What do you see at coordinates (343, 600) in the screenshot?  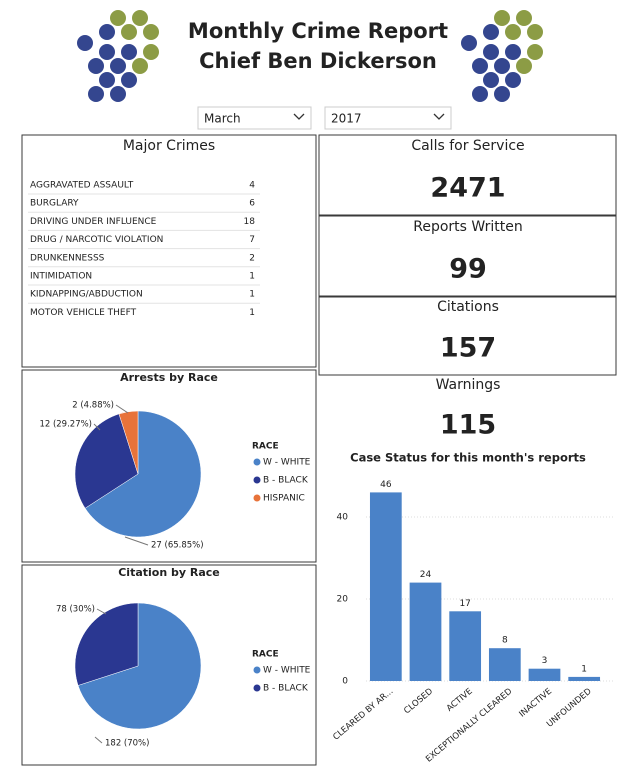 I see `y-tick-label: 20` at bounding box center [343, 600].